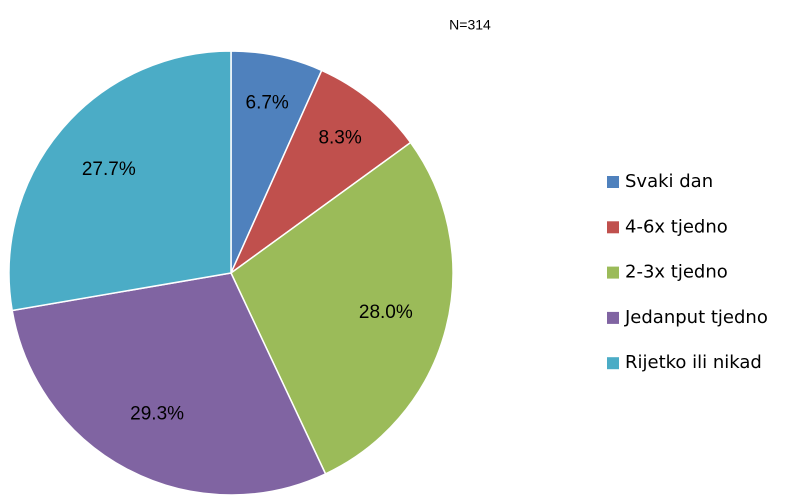 The image size is (806, 495). Describe the element at coordinates (696, 317) in the screenshot. I see `legend-label: Jedanput tjedno` at that location.